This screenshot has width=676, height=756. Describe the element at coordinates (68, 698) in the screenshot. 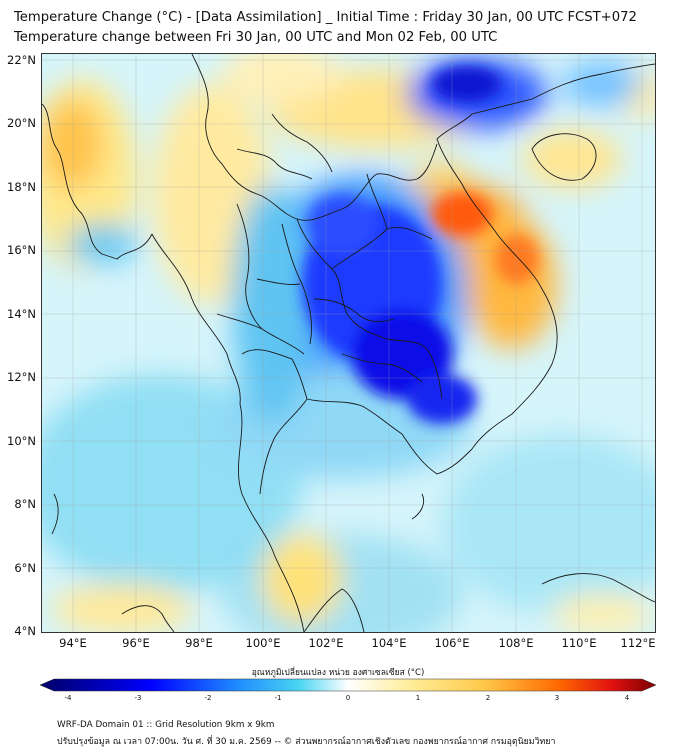

I see `colorbar-tick: -4` at that location.